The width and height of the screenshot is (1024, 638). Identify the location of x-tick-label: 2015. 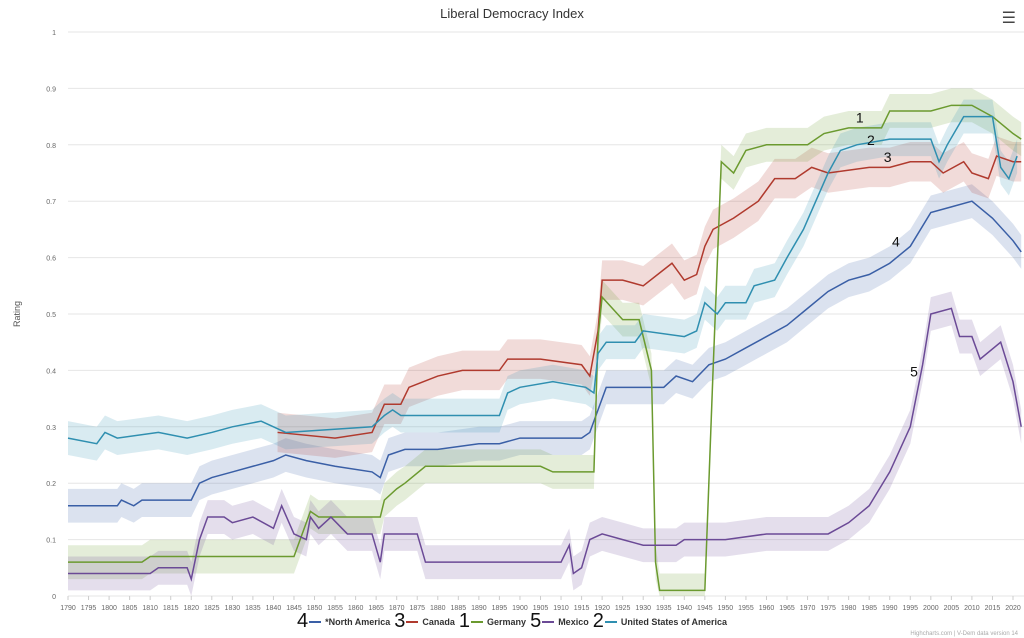
(993, 608).